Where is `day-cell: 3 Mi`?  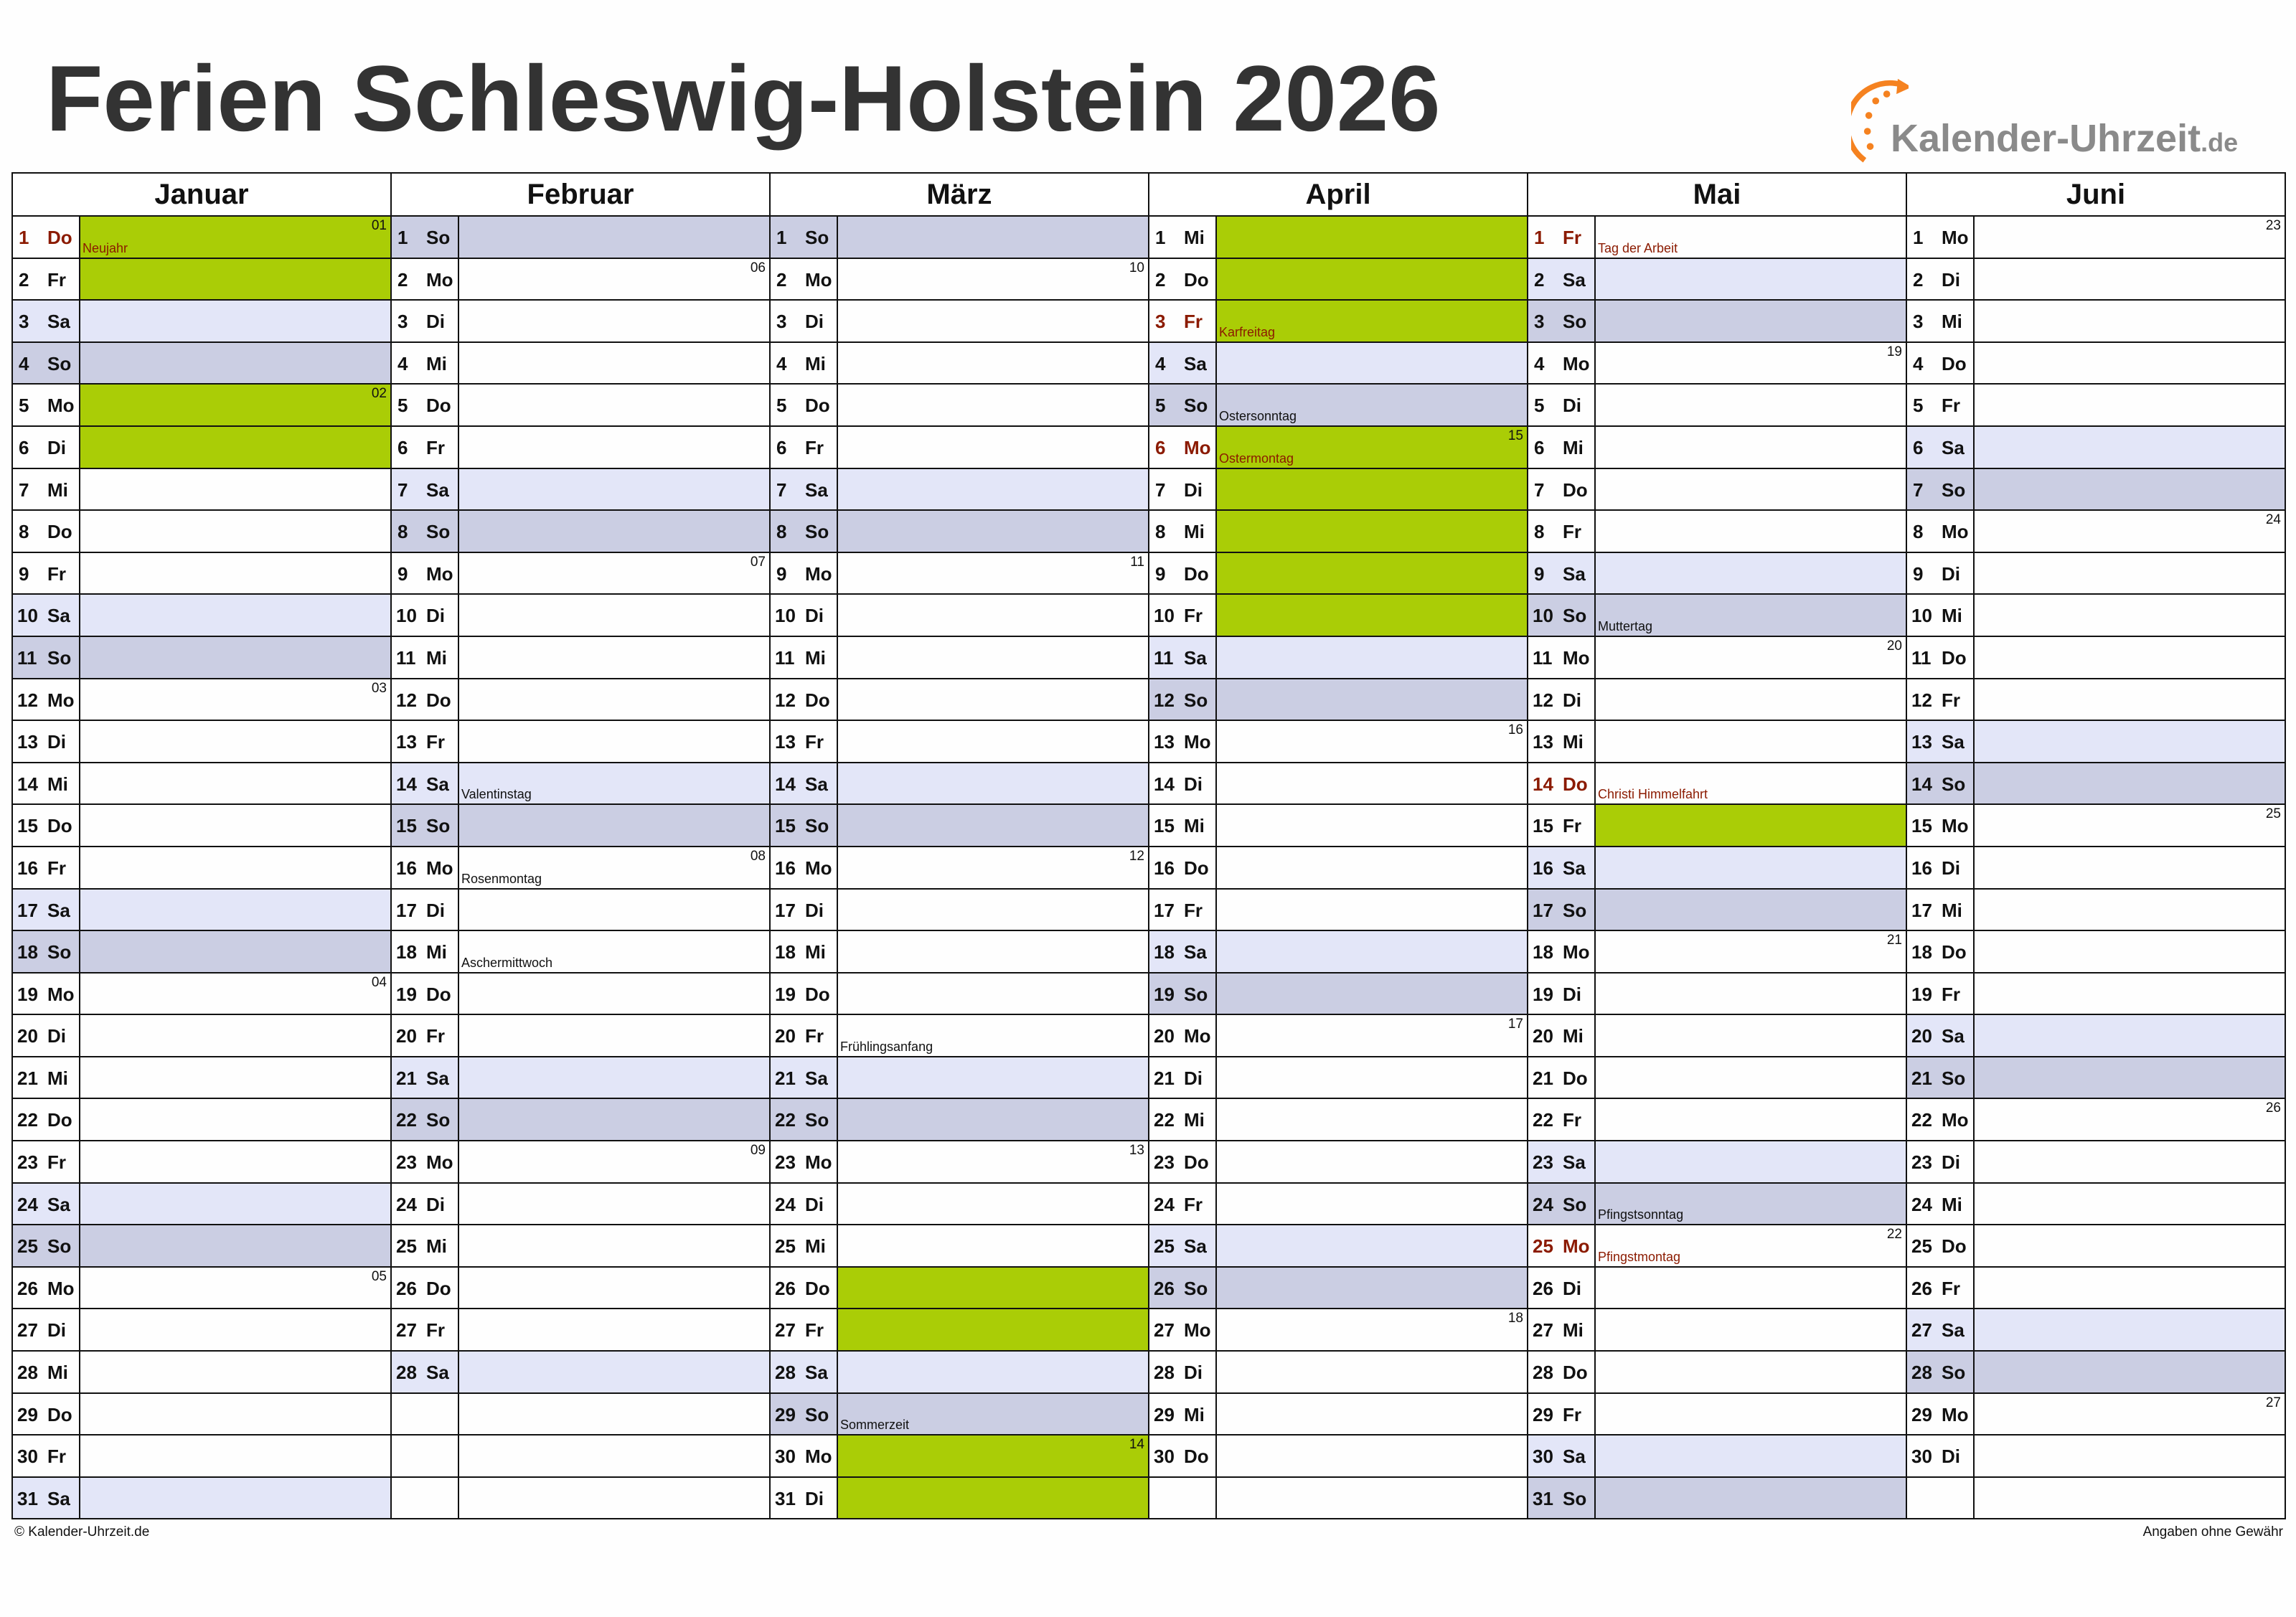 day-cell: 3 Mi is located at coordinates (1941, 321).